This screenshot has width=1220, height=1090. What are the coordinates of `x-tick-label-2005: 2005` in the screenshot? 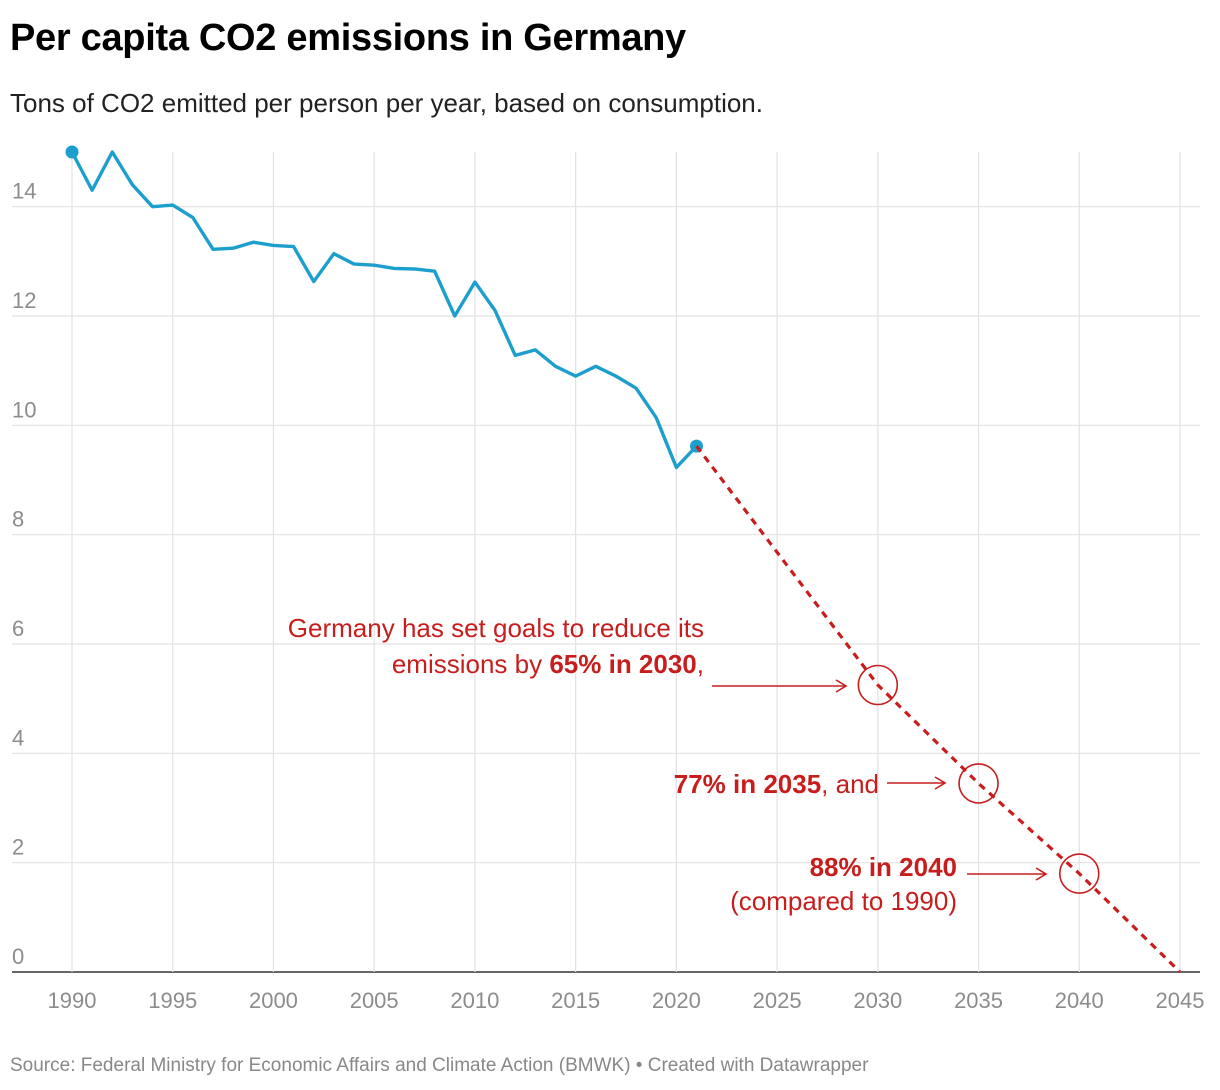 It's located at (374, 1000).